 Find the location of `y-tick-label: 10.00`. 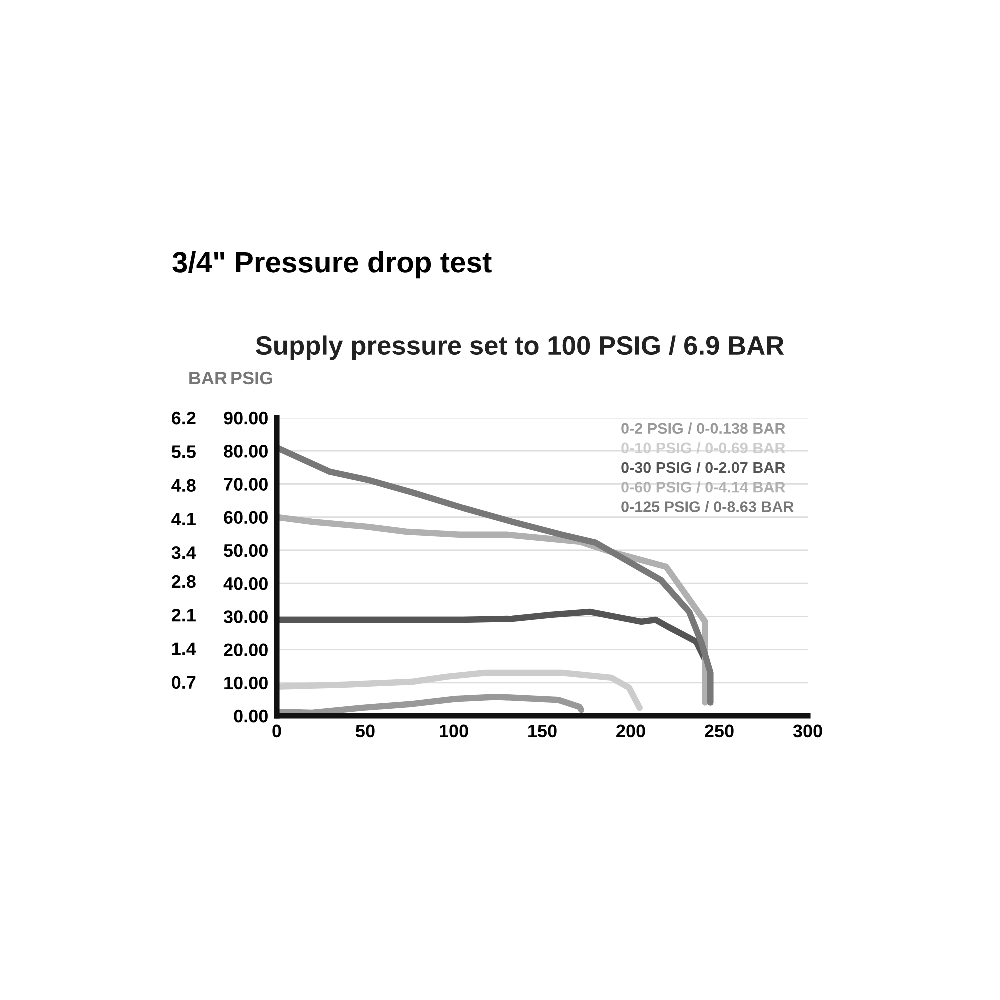

y-tick-label: 10.00 is located at coordinates (246, 683).